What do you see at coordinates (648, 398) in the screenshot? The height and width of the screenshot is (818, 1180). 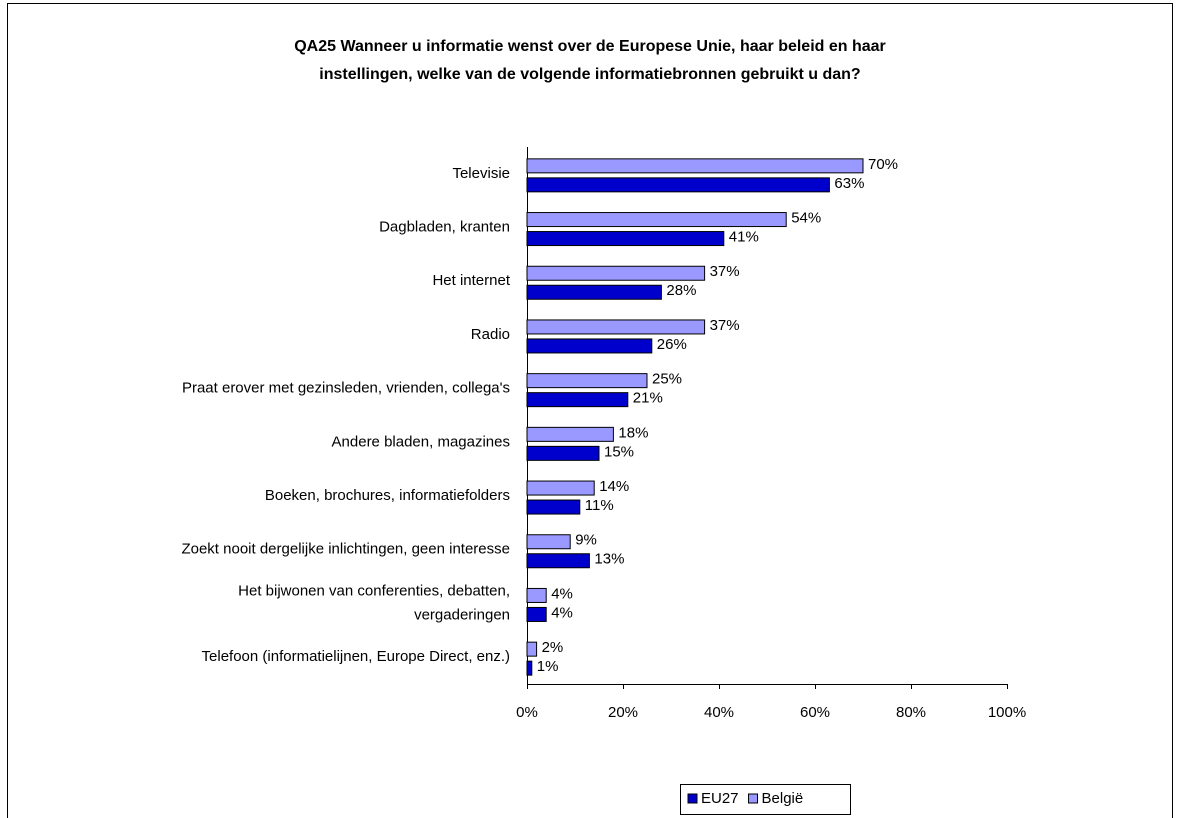 I see `value-label: 21%` at bounding box center [648, 398].